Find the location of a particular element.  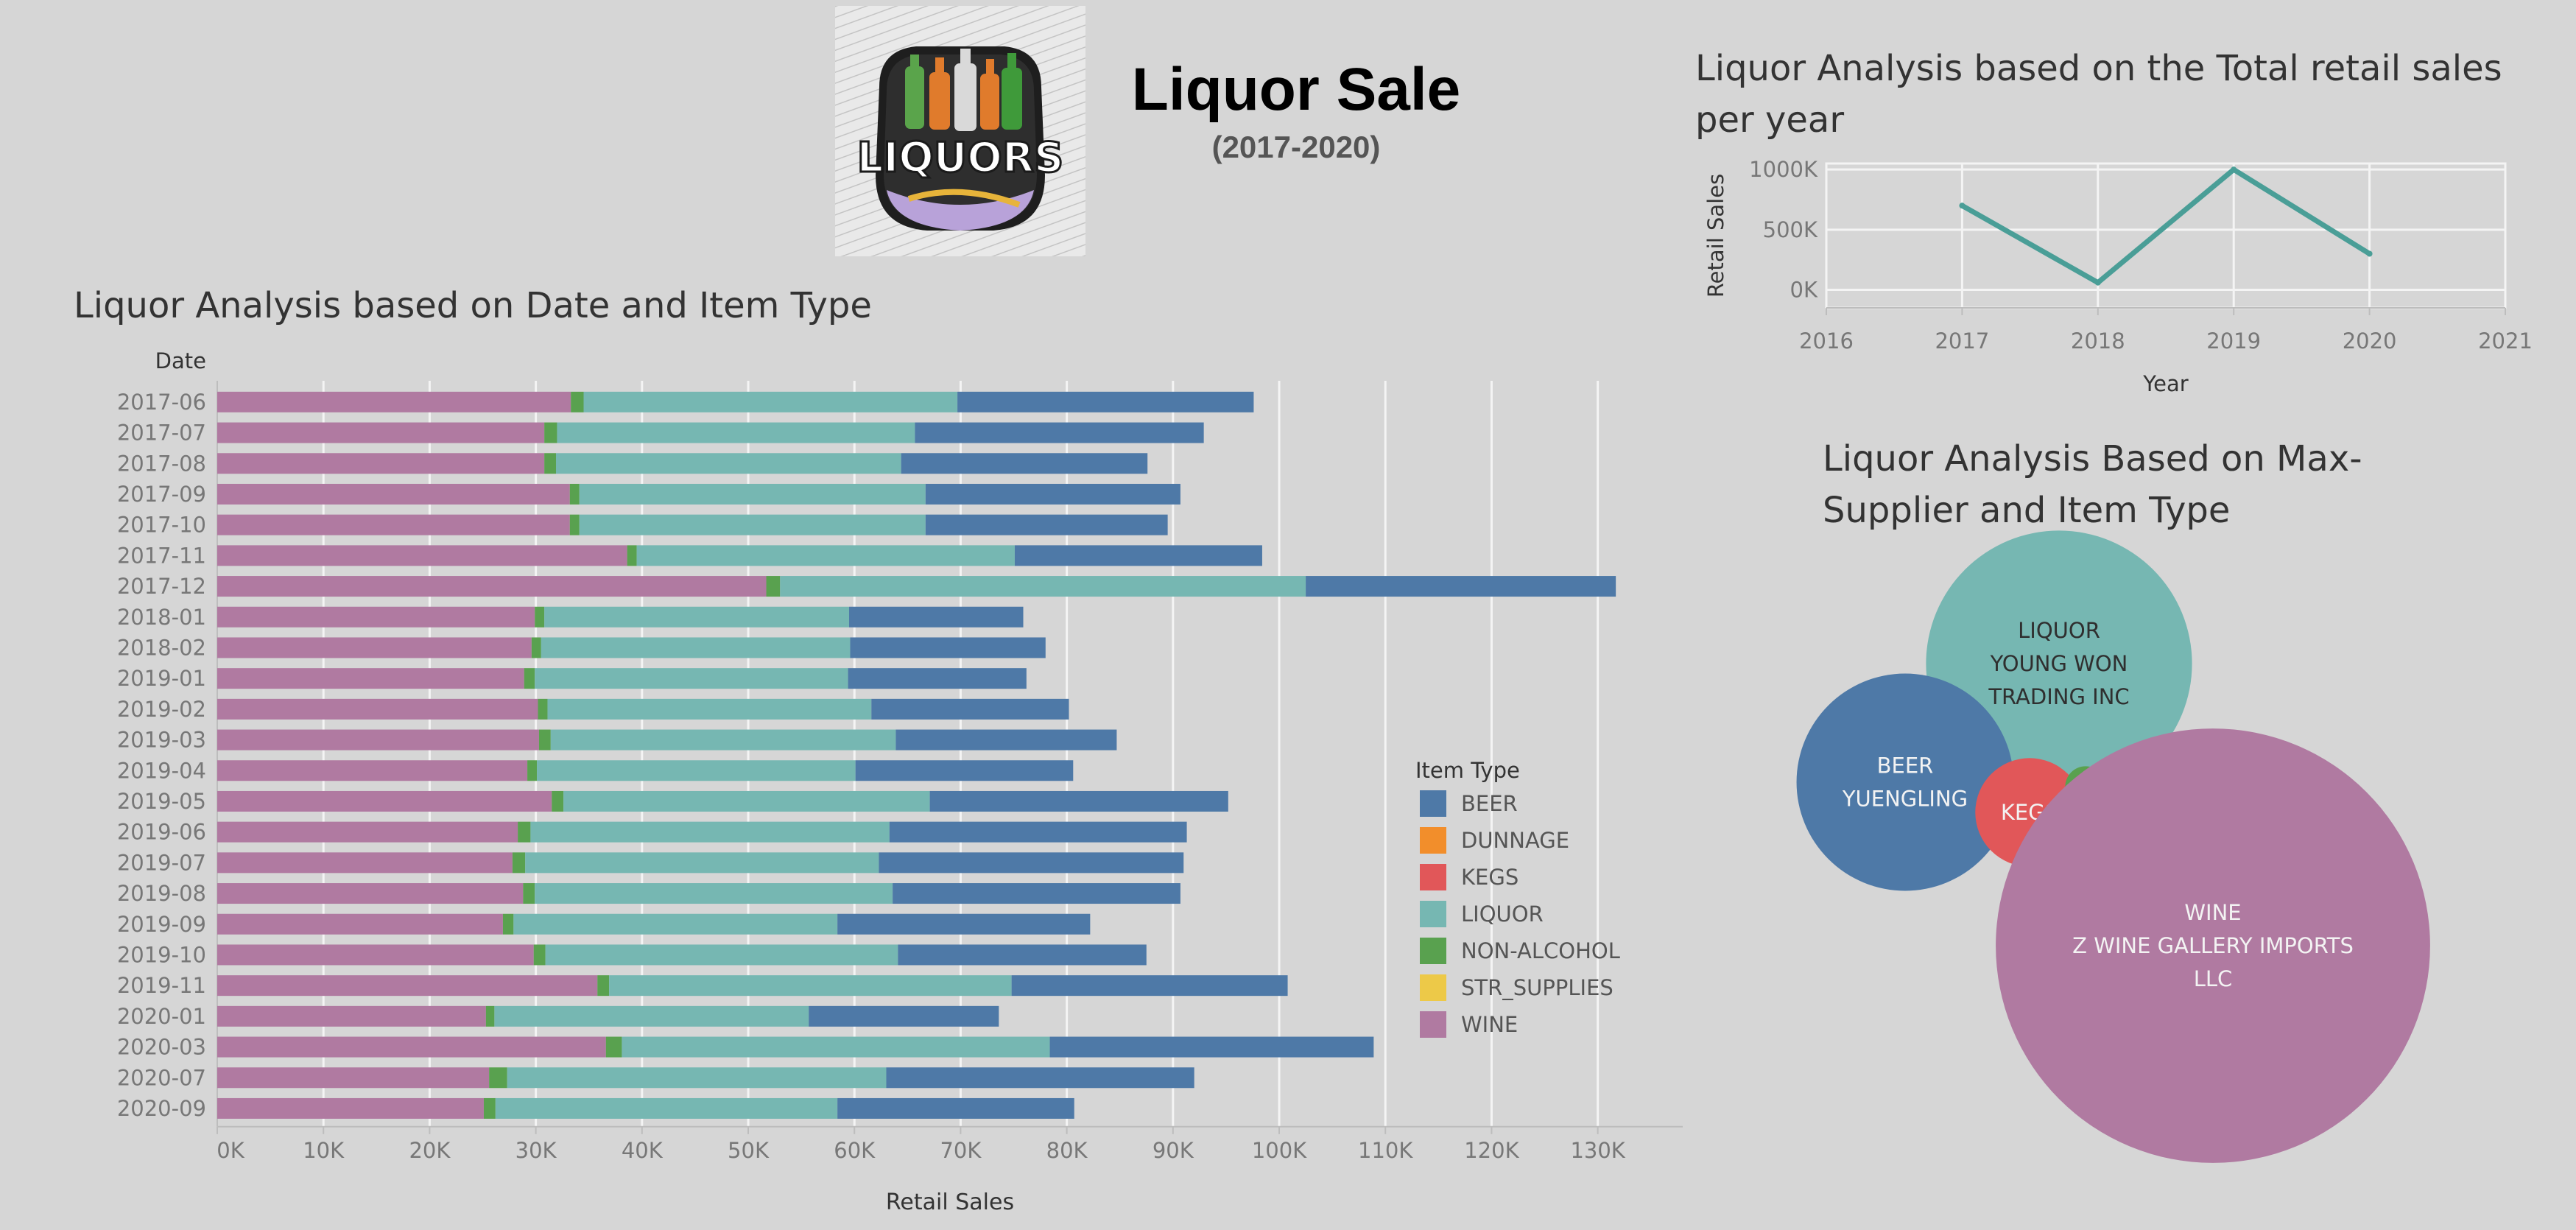

legend-item-str_supplies: STR_SUPPLIES is located at coordinates (1540, 987).